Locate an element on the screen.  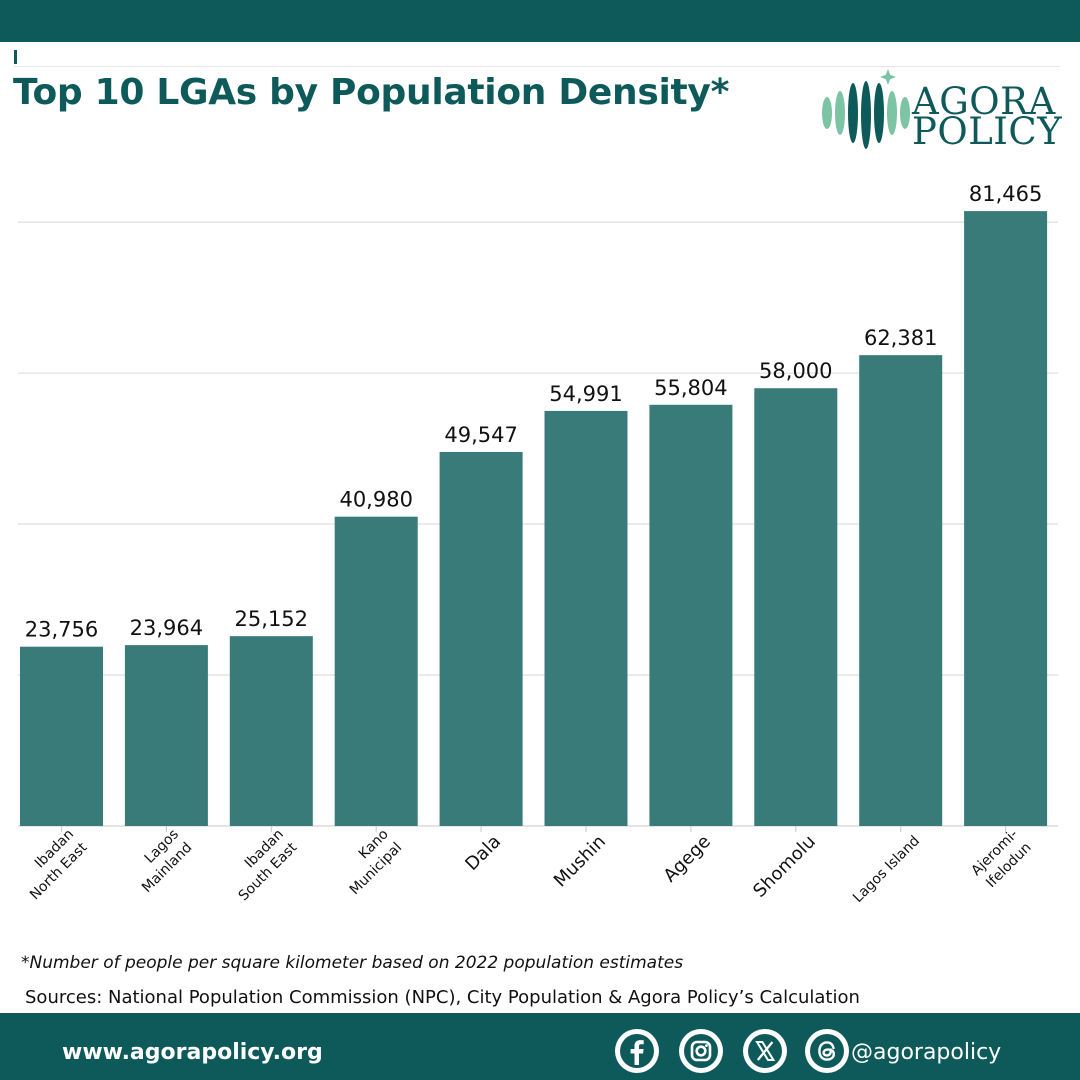
bar-value-label: 62,381 is located at coordinates (900, 338).